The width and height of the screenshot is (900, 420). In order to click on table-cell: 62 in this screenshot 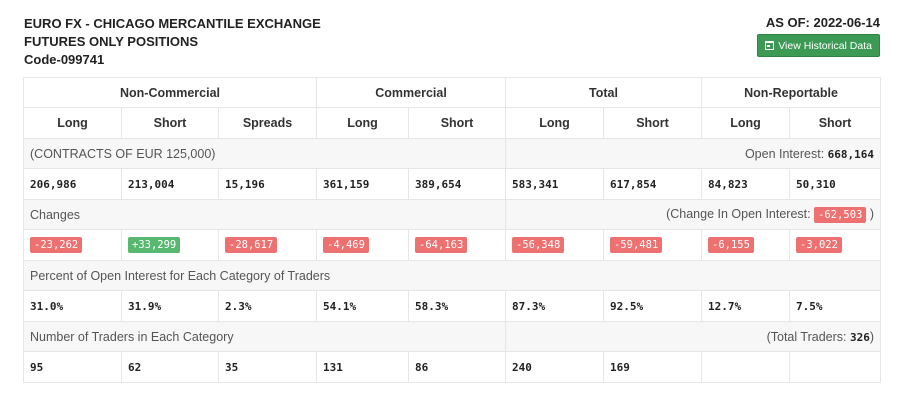, I will do `click(170, 367)`.